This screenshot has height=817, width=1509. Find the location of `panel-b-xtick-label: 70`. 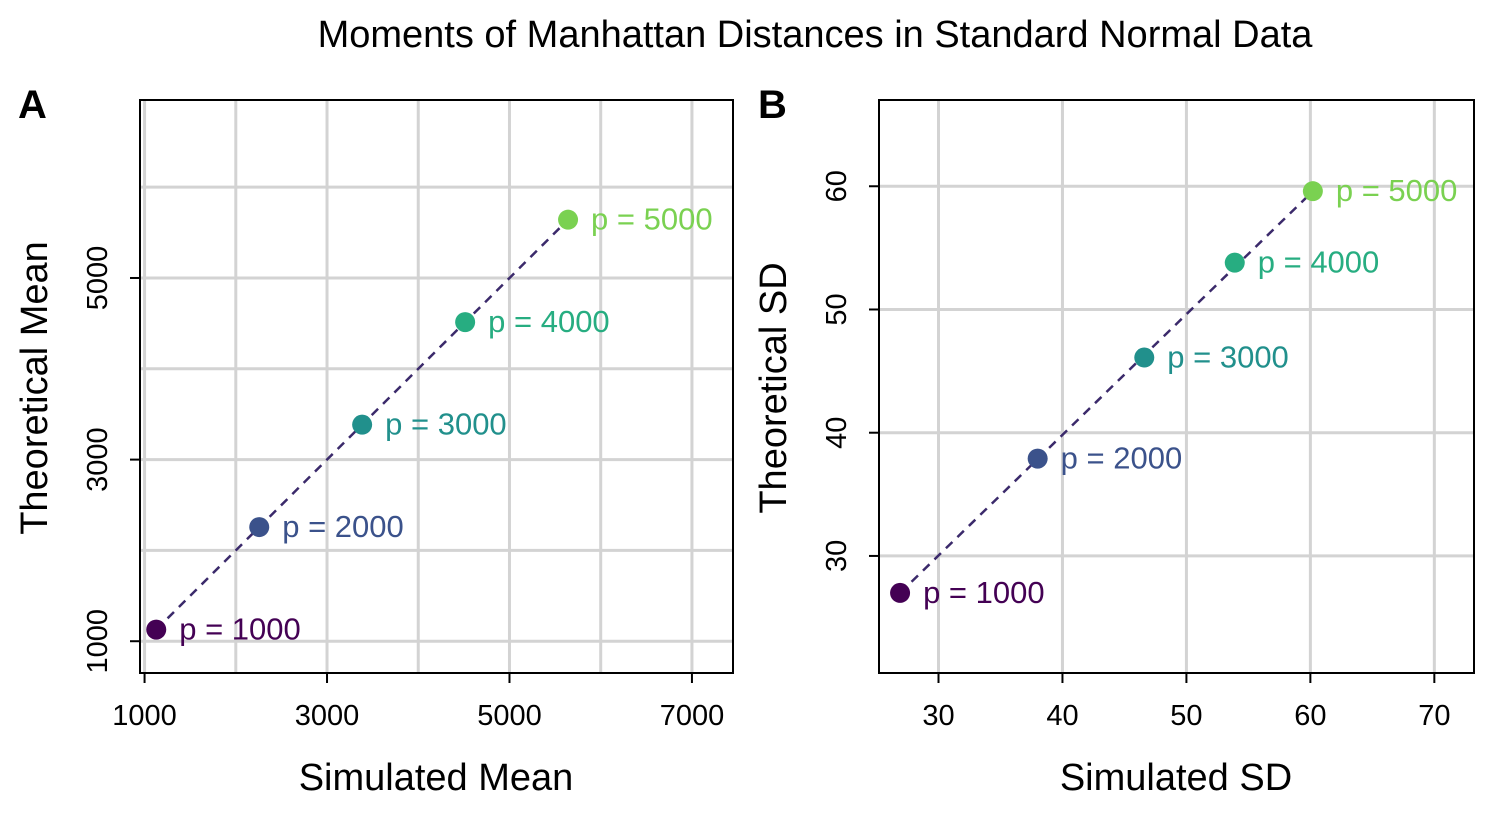

panel-b-xtick-label: 70 is located at coordinates (1434, 716).